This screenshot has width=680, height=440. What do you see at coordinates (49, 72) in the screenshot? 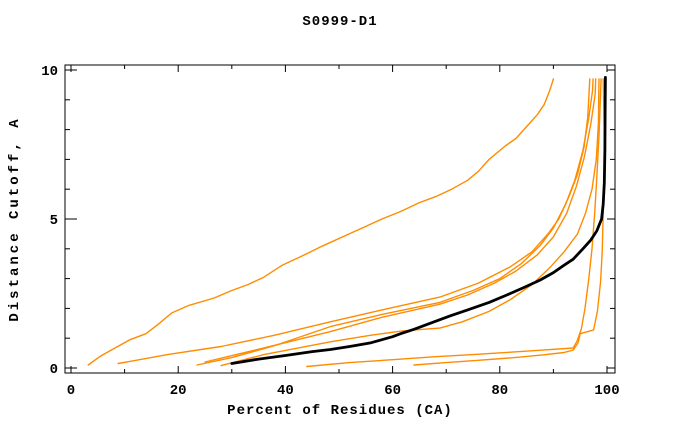
I see `y-tick-label: 10` at bounding box center [49, 72].